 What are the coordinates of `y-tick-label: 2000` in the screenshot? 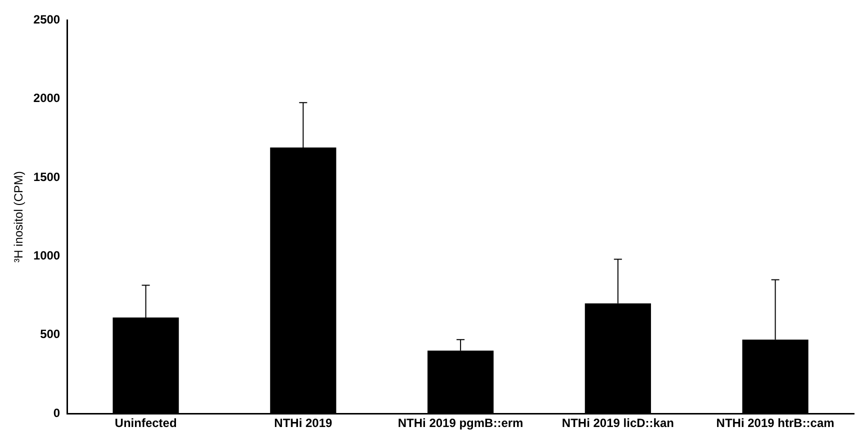 It's located at (46, 98).